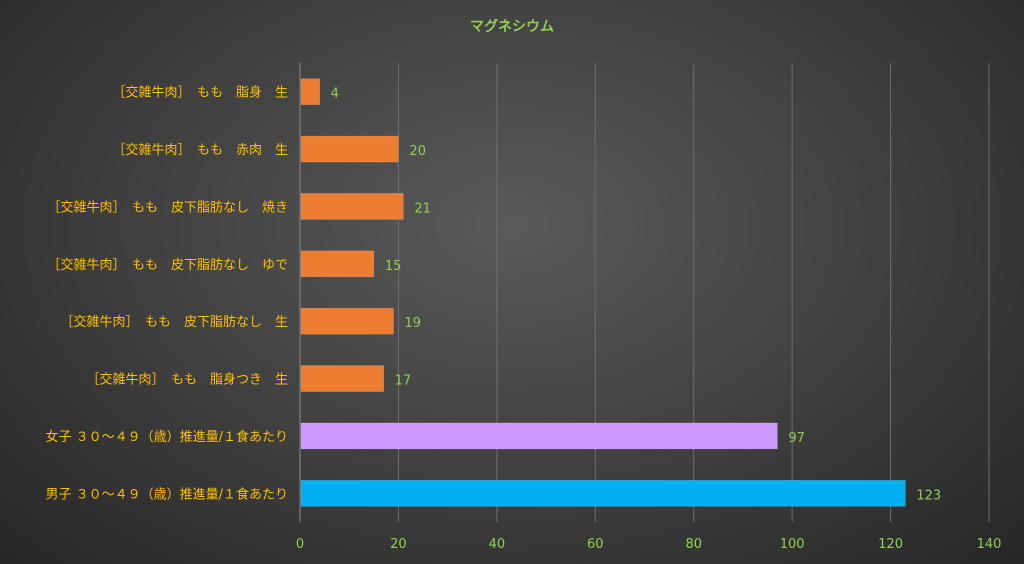 Image resolution: width=1024 pixels, height=564 pixels. Describe the element at coordinates (166, 494) in the screenshot. I see `category-label: 男子 ３０～４９（歳）推進量/１食あたり` at that location.